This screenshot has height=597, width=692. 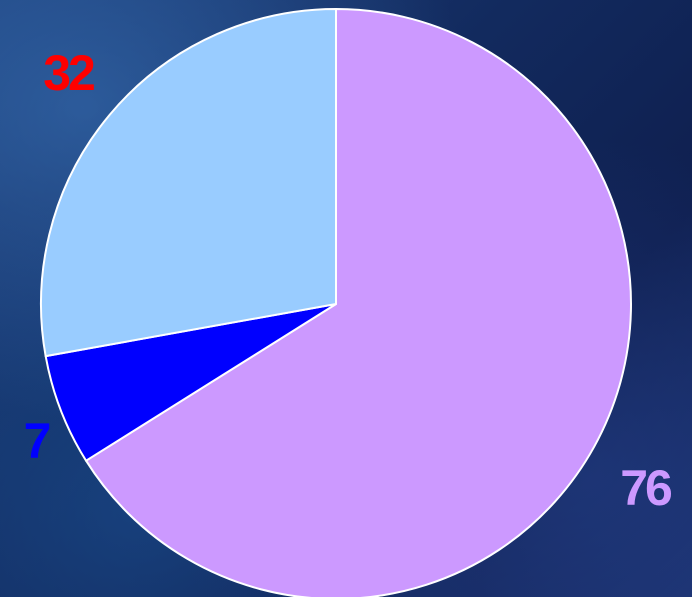 What do you see at coordinates (645, 488) in the screenshot?
I see `data-label-76: 76` at bounding box center [645, 488].